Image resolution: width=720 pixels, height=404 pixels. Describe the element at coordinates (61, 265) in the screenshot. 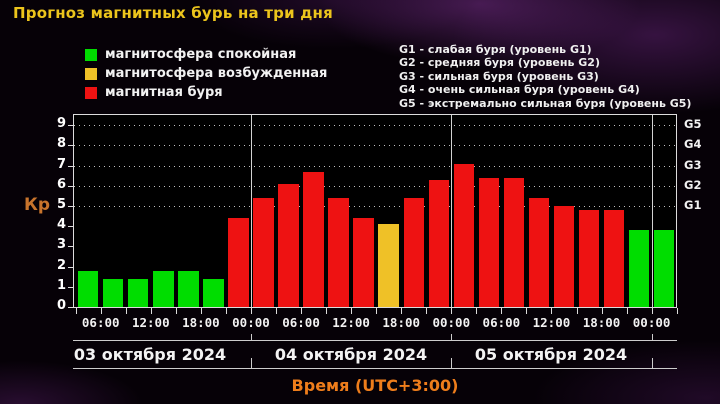

I see `kp-tick-label: 2` at that location.